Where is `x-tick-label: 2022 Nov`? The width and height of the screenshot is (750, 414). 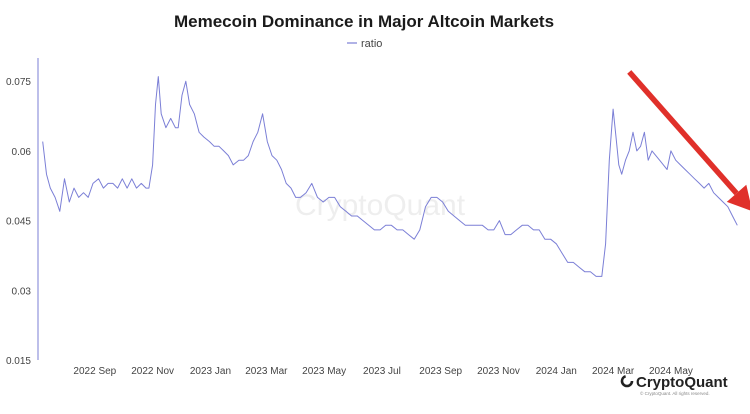 x-tick-label: 2022 Nov is located at coordinates (152, 371).